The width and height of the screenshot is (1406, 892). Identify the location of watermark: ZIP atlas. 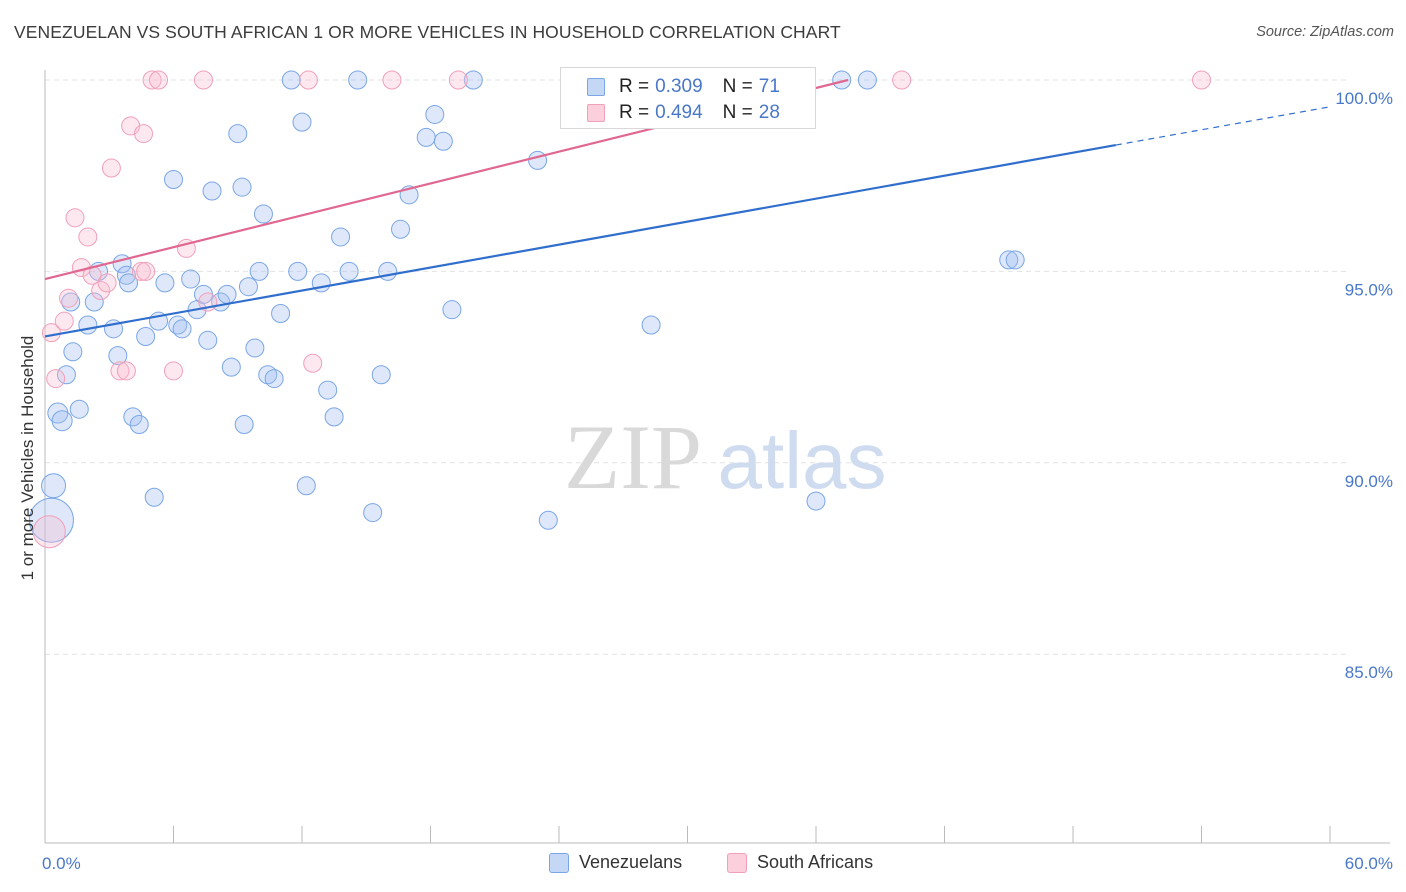
(725, 457).